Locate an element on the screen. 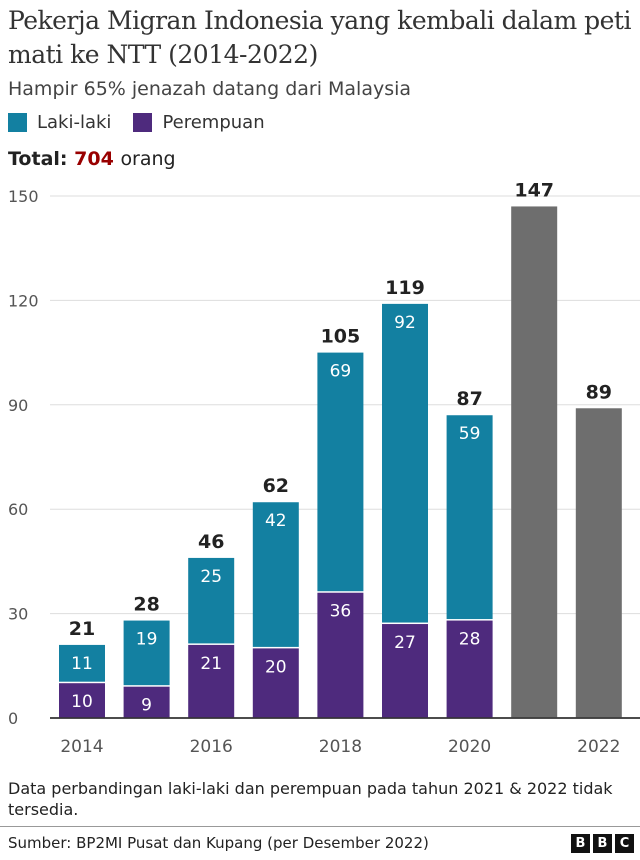 Image resolution: width=640 pixels, height=860 pixels. legend-label: Laki-laki is located at coordinates (74, 122).